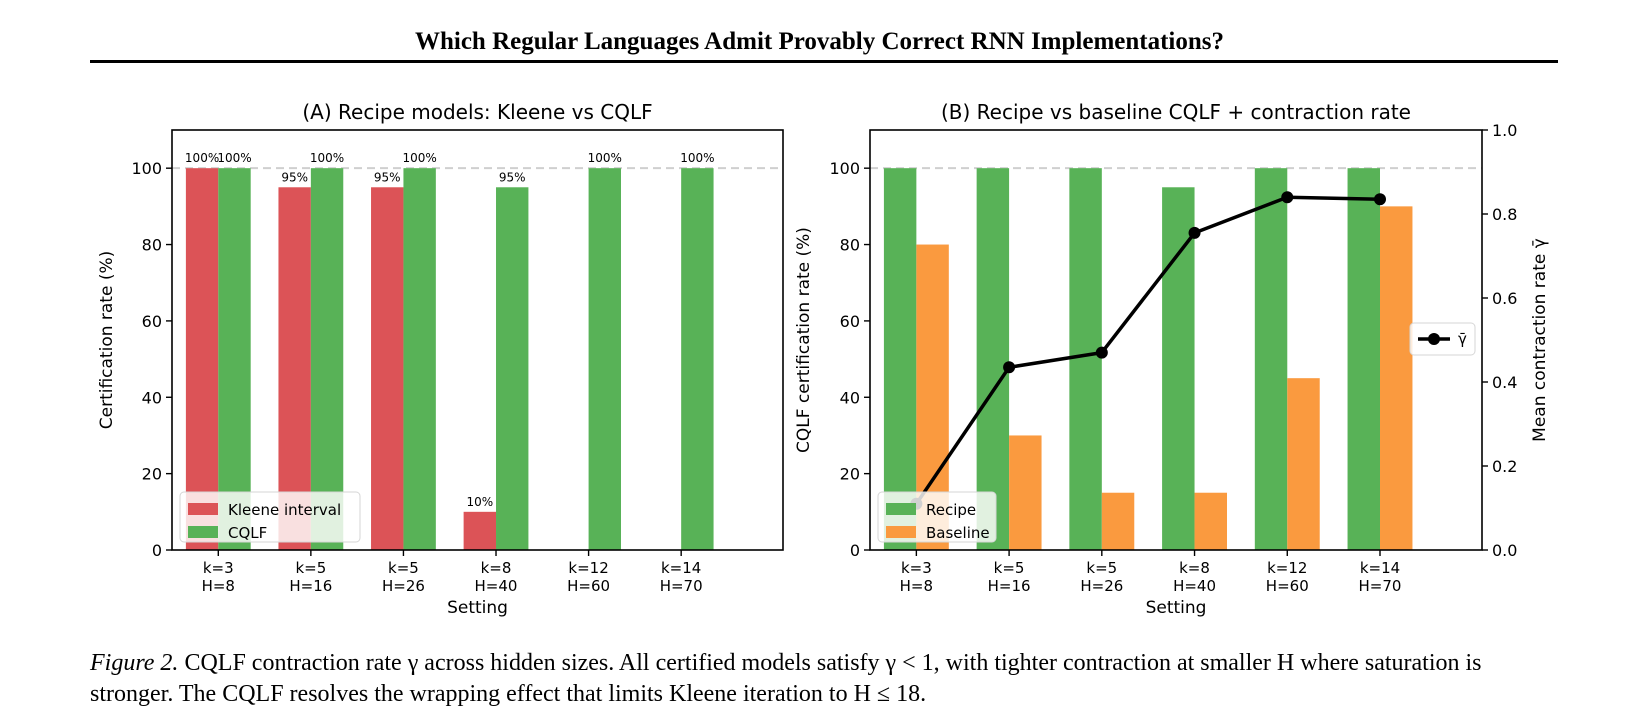 The height and width of the screenshot is (716, 1639). I want to click on x-tick-label: k=14, so click(681, 568).